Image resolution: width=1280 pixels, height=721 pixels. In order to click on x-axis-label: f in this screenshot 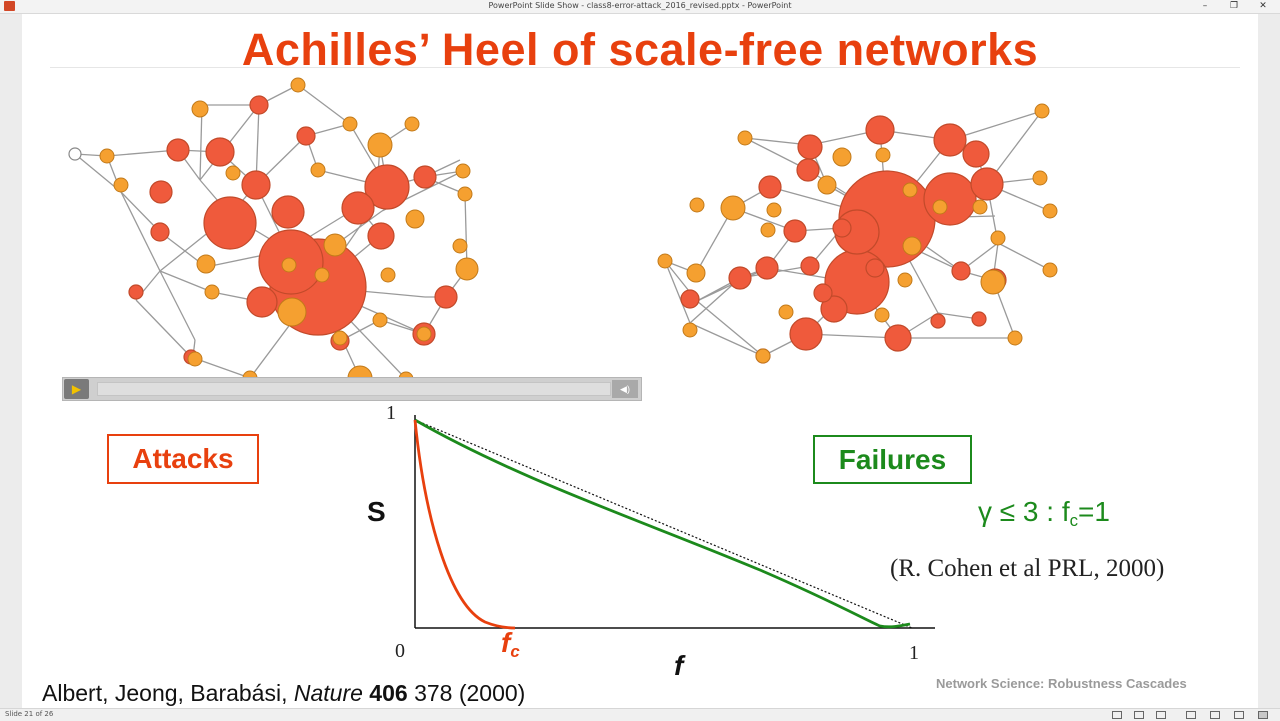, I will do `click(679, 665)`.